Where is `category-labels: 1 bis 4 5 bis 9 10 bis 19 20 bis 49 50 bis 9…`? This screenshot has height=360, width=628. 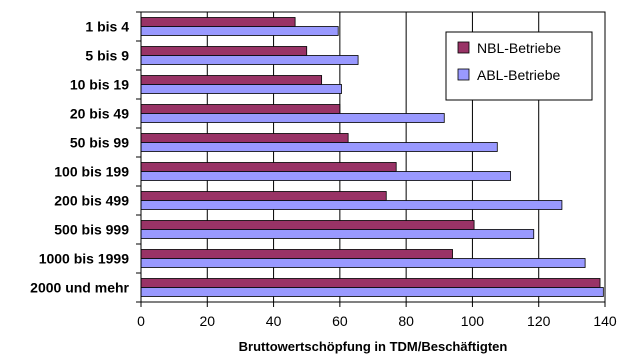
category-labels: 1 bis 4 5 bis 9 10 bis 19 20 bis 49 50 bis 9… is located at coordinates (79, 157).